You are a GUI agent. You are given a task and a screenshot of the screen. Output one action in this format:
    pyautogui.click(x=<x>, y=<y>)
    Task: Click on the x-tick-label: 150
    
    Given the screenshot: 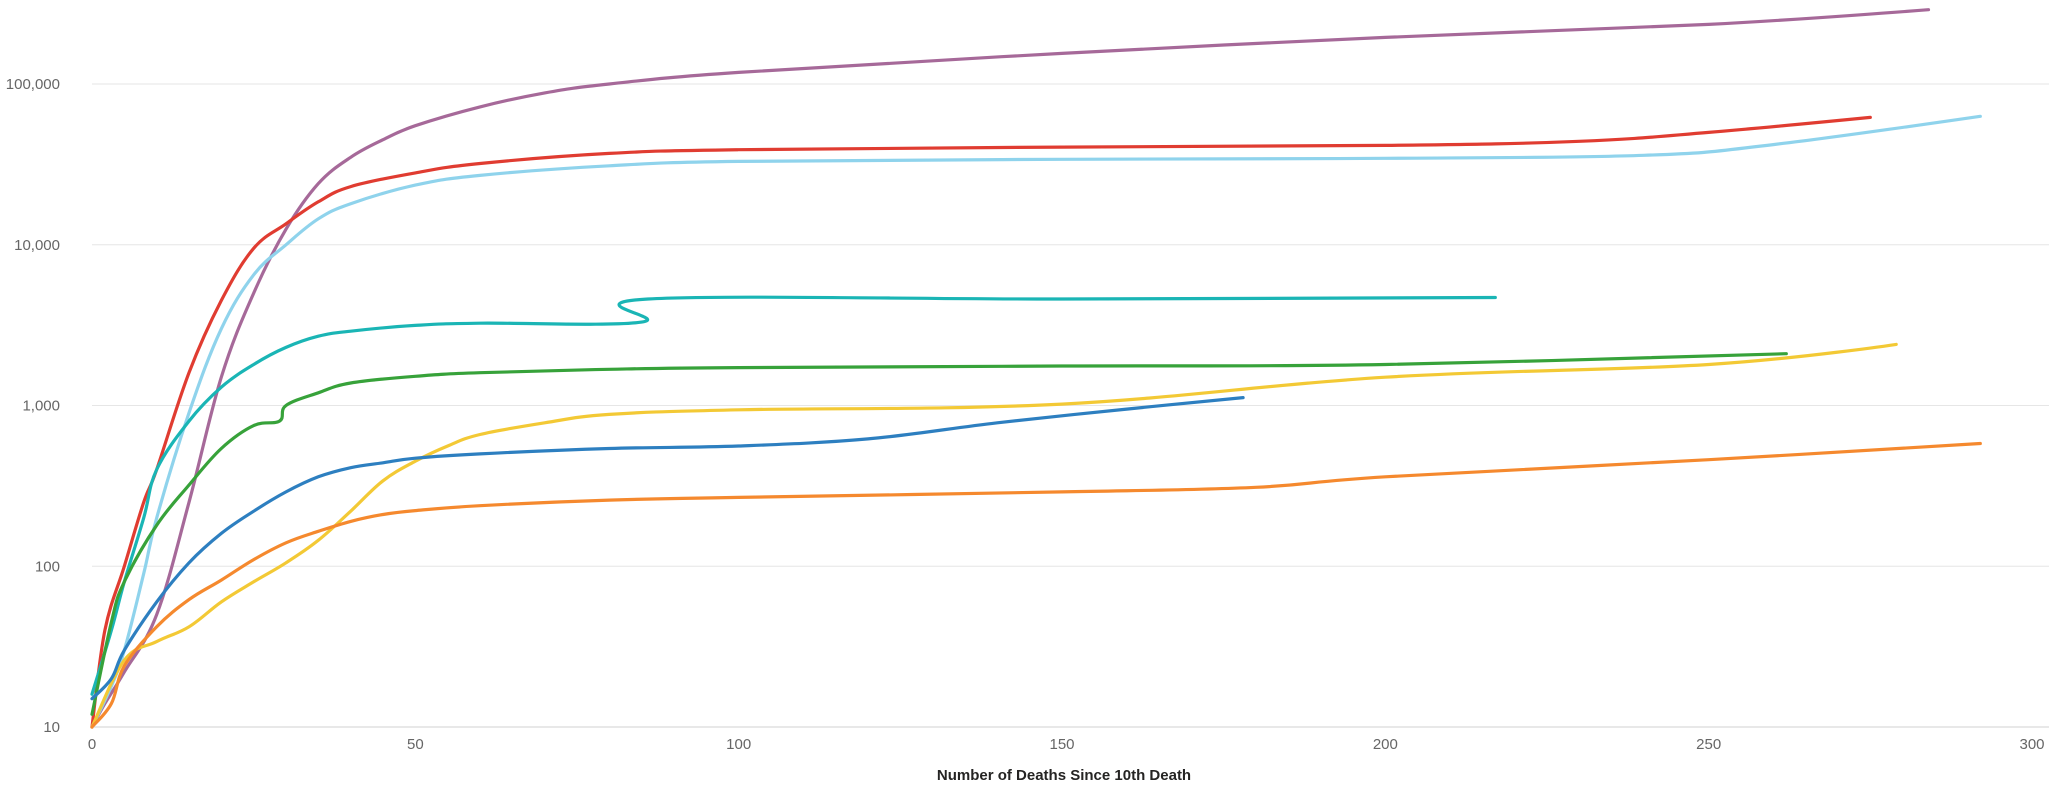 What is the action you would take?
    pyautogui.click(x=1061, y=744)
    